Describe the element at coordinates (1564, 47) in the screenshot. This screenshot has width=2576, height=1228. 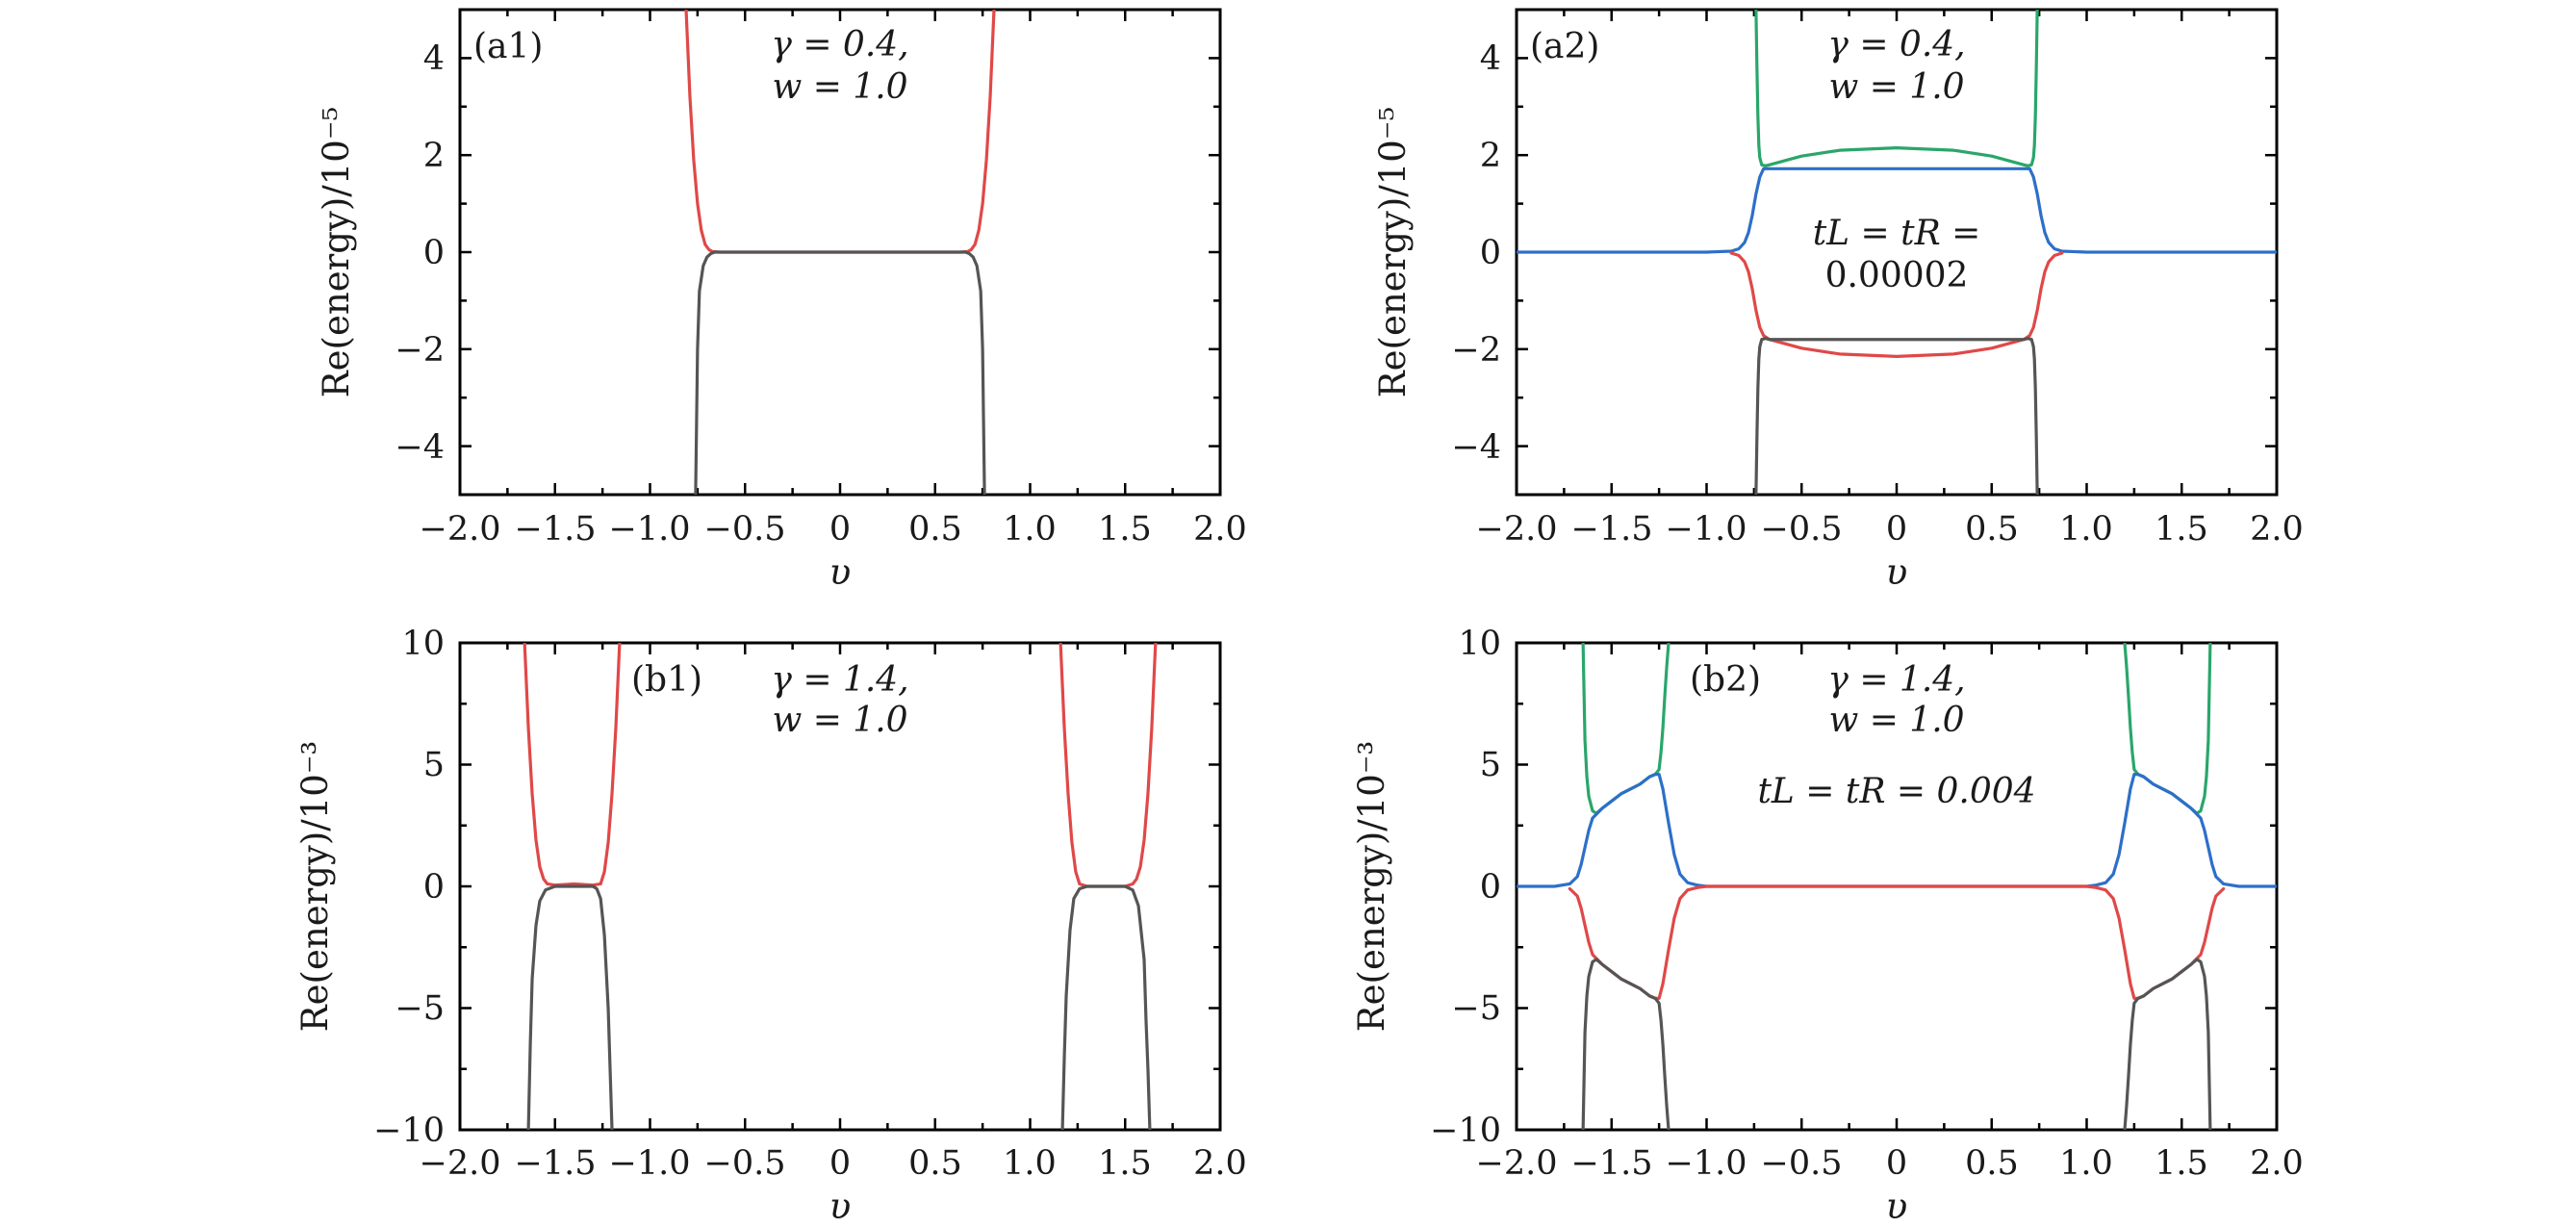
I see `panel-label: (a2)` at that location.